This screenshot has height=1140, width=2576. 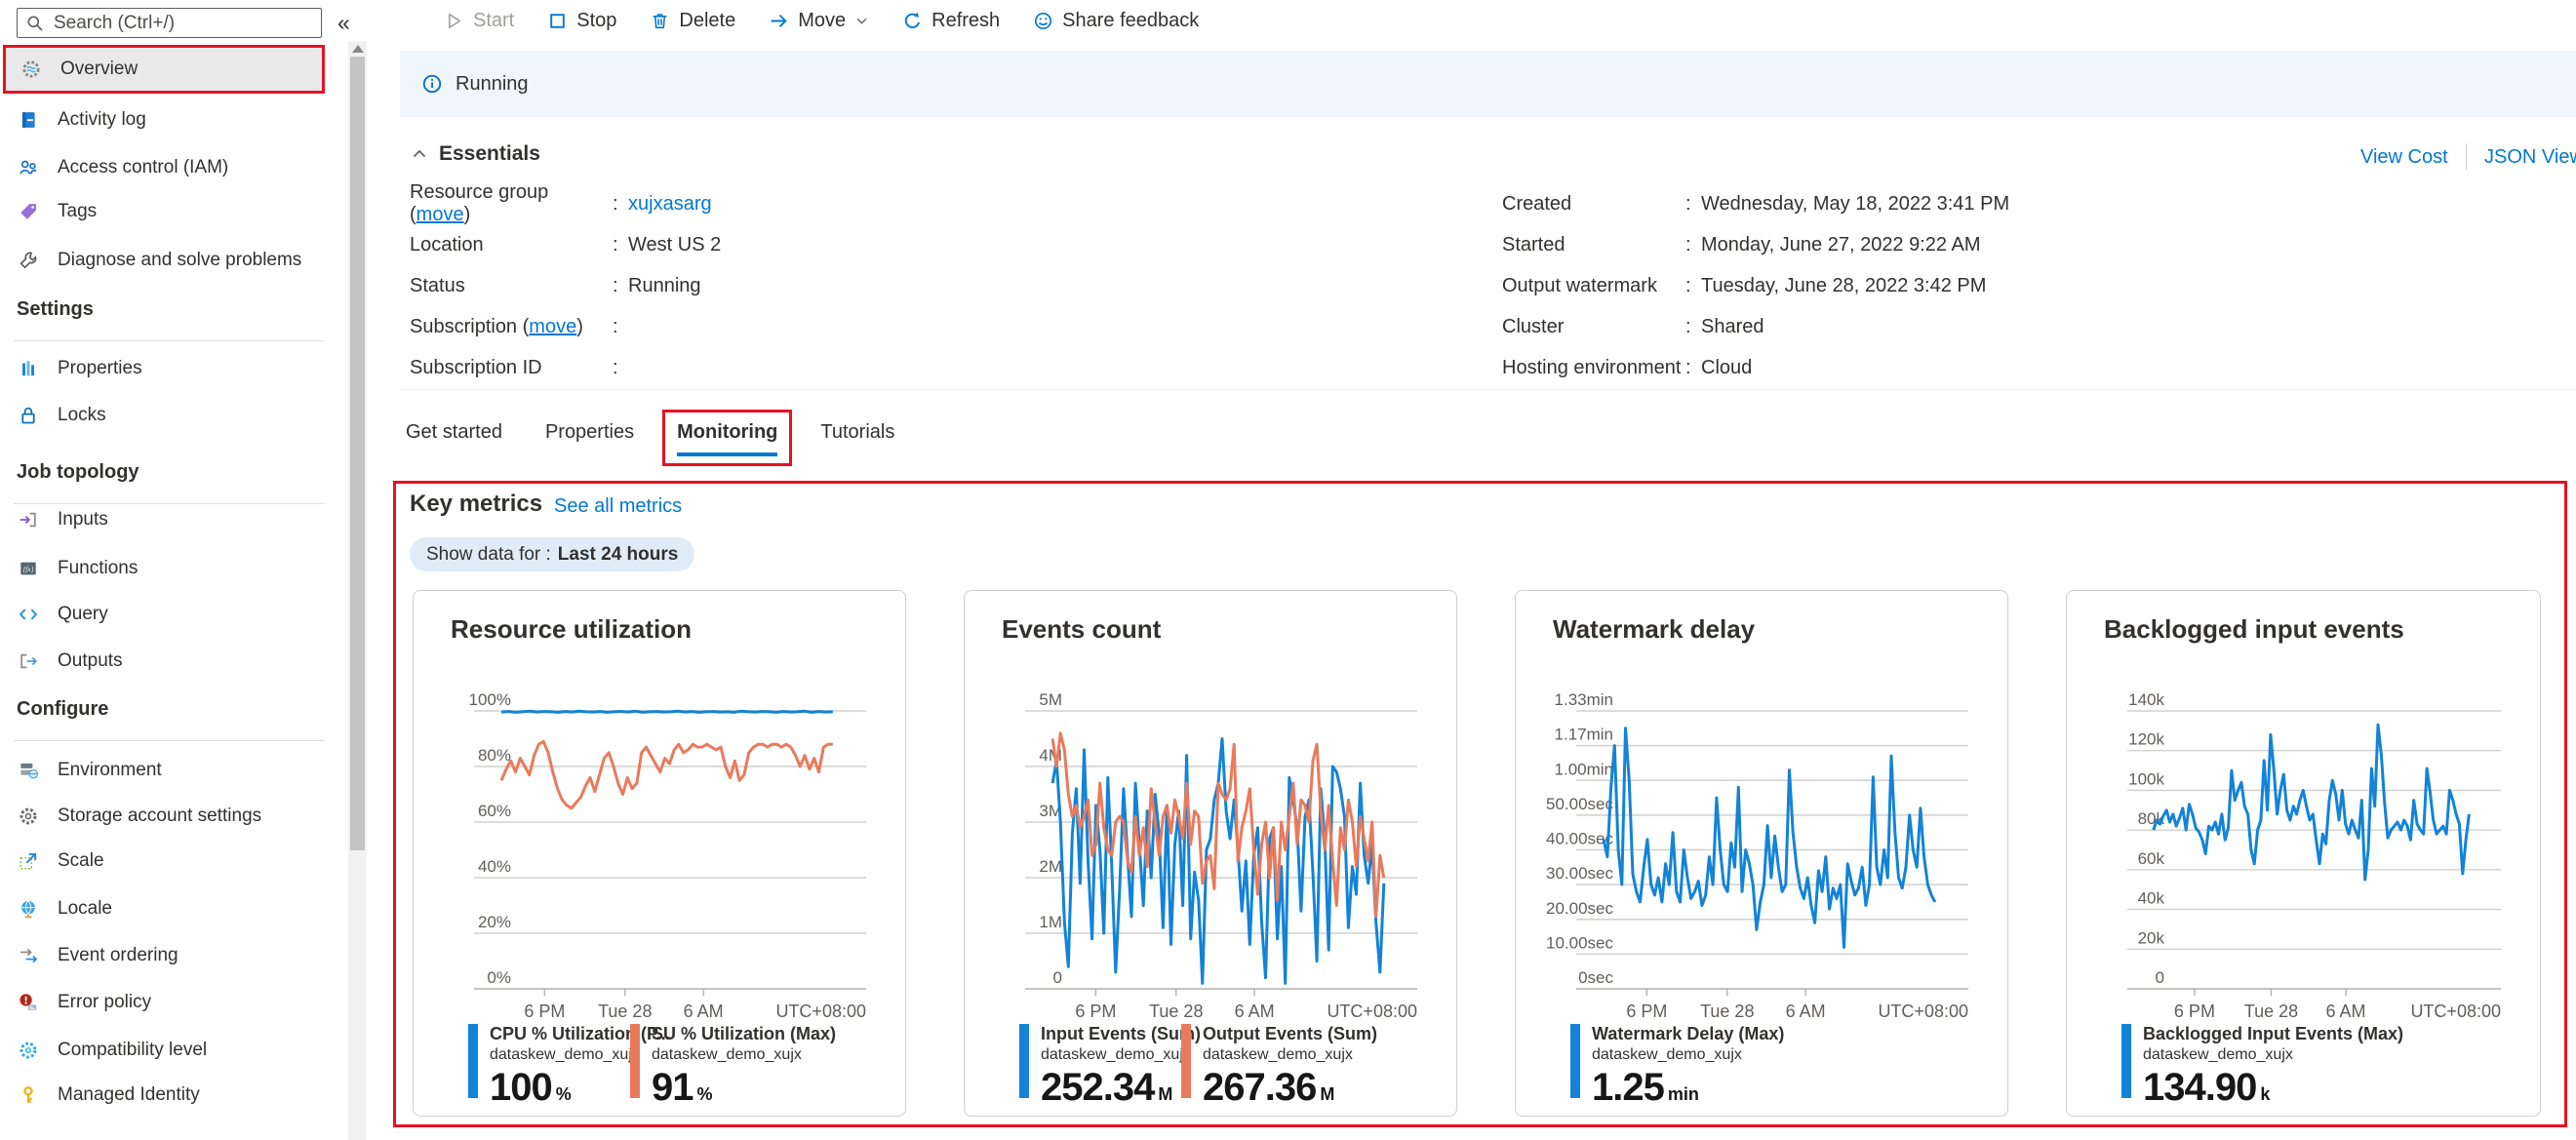 What do you see at coordinates (2404, 157) in the screenshot?
I see `view-cost-link: View Cost` at bounding box center [2404, 157].